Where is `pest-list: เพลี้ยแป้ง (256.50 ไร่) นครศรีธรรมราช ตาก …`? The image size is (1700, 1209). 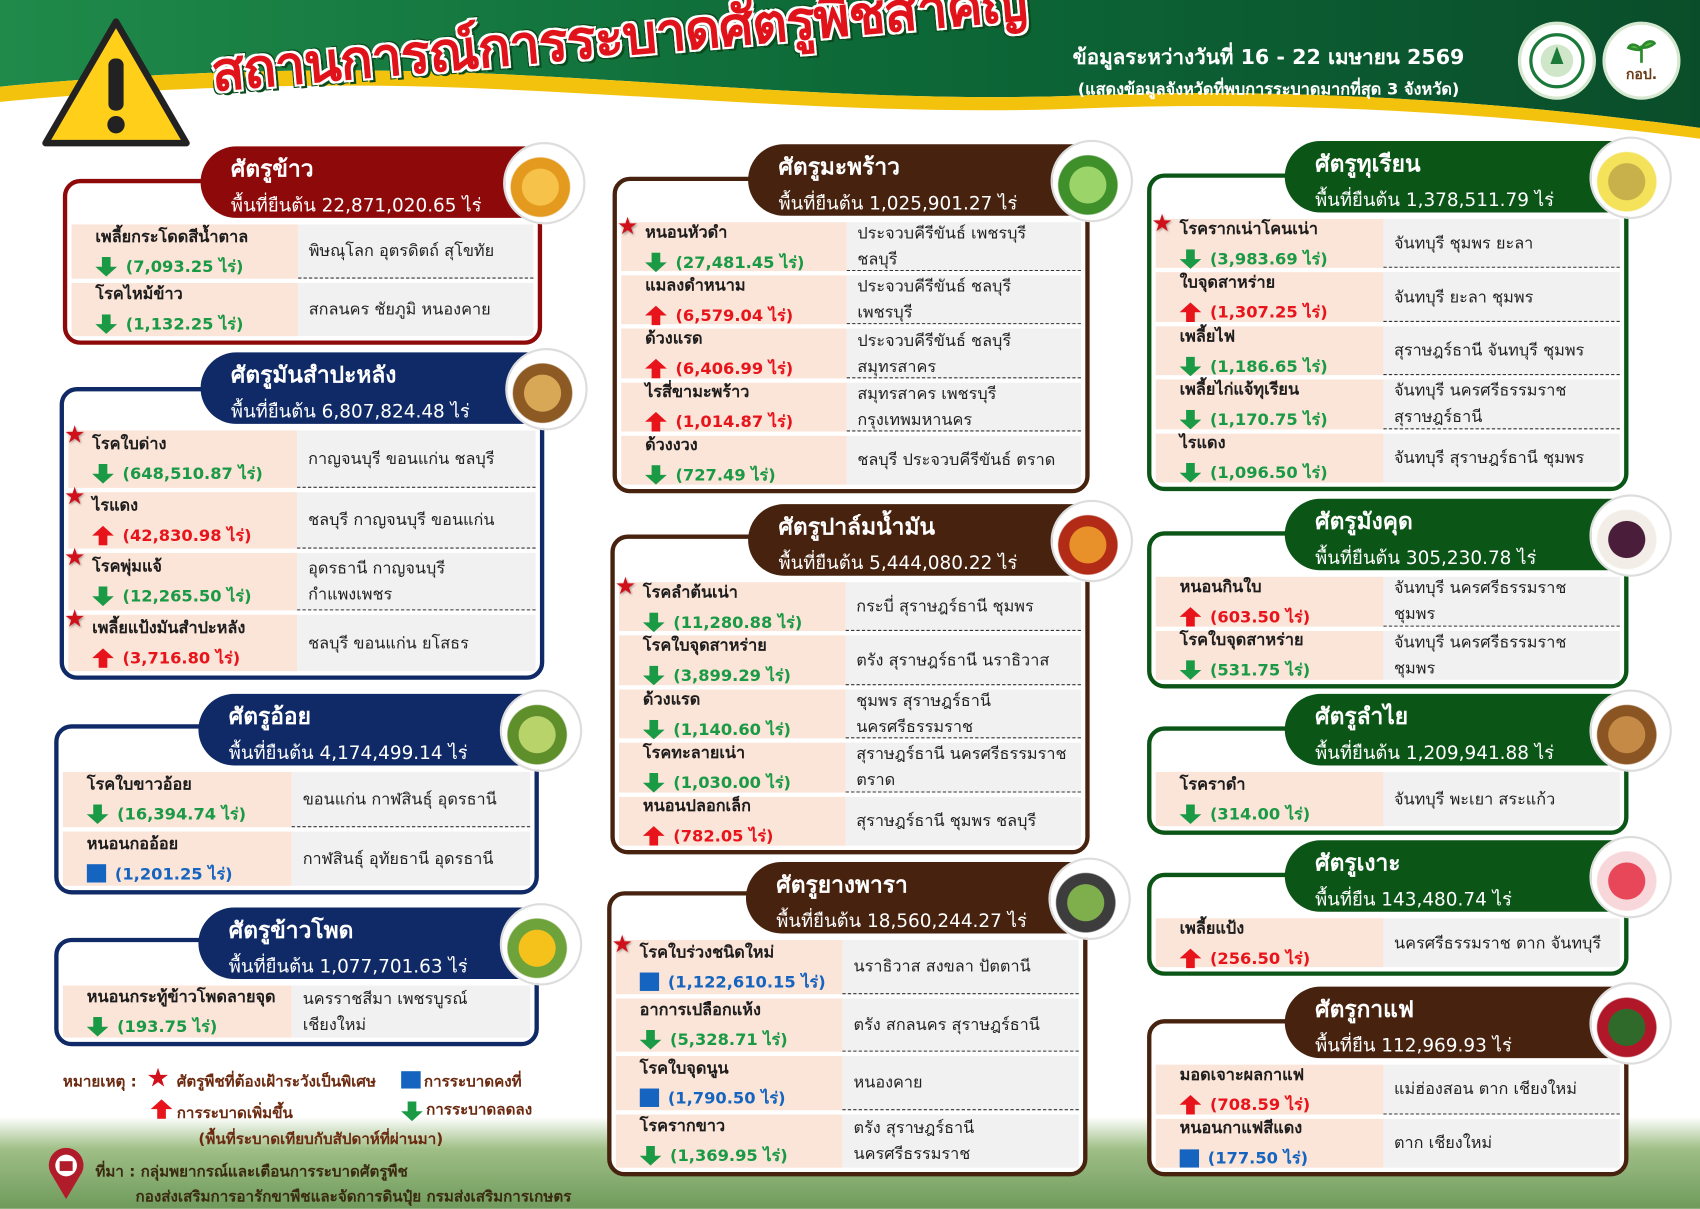 pest-list: เพลี้ยแป้ง (256.50 ไร่) นครศรีธรรมราช ตาก … is located at coordinates (1387, 943).